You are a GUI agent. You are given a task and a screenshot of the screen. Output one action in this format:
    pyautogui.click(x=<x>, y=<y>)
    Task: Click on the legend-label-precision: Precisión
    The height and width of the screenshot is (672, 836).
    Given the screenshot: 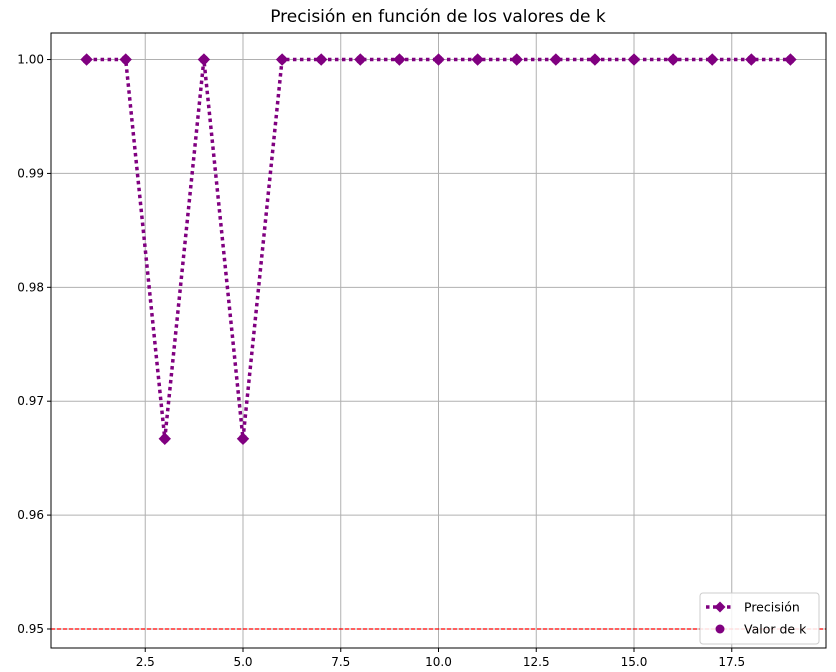 What is the action you would take?
    pyautogui.click(x=772, y=607)
    